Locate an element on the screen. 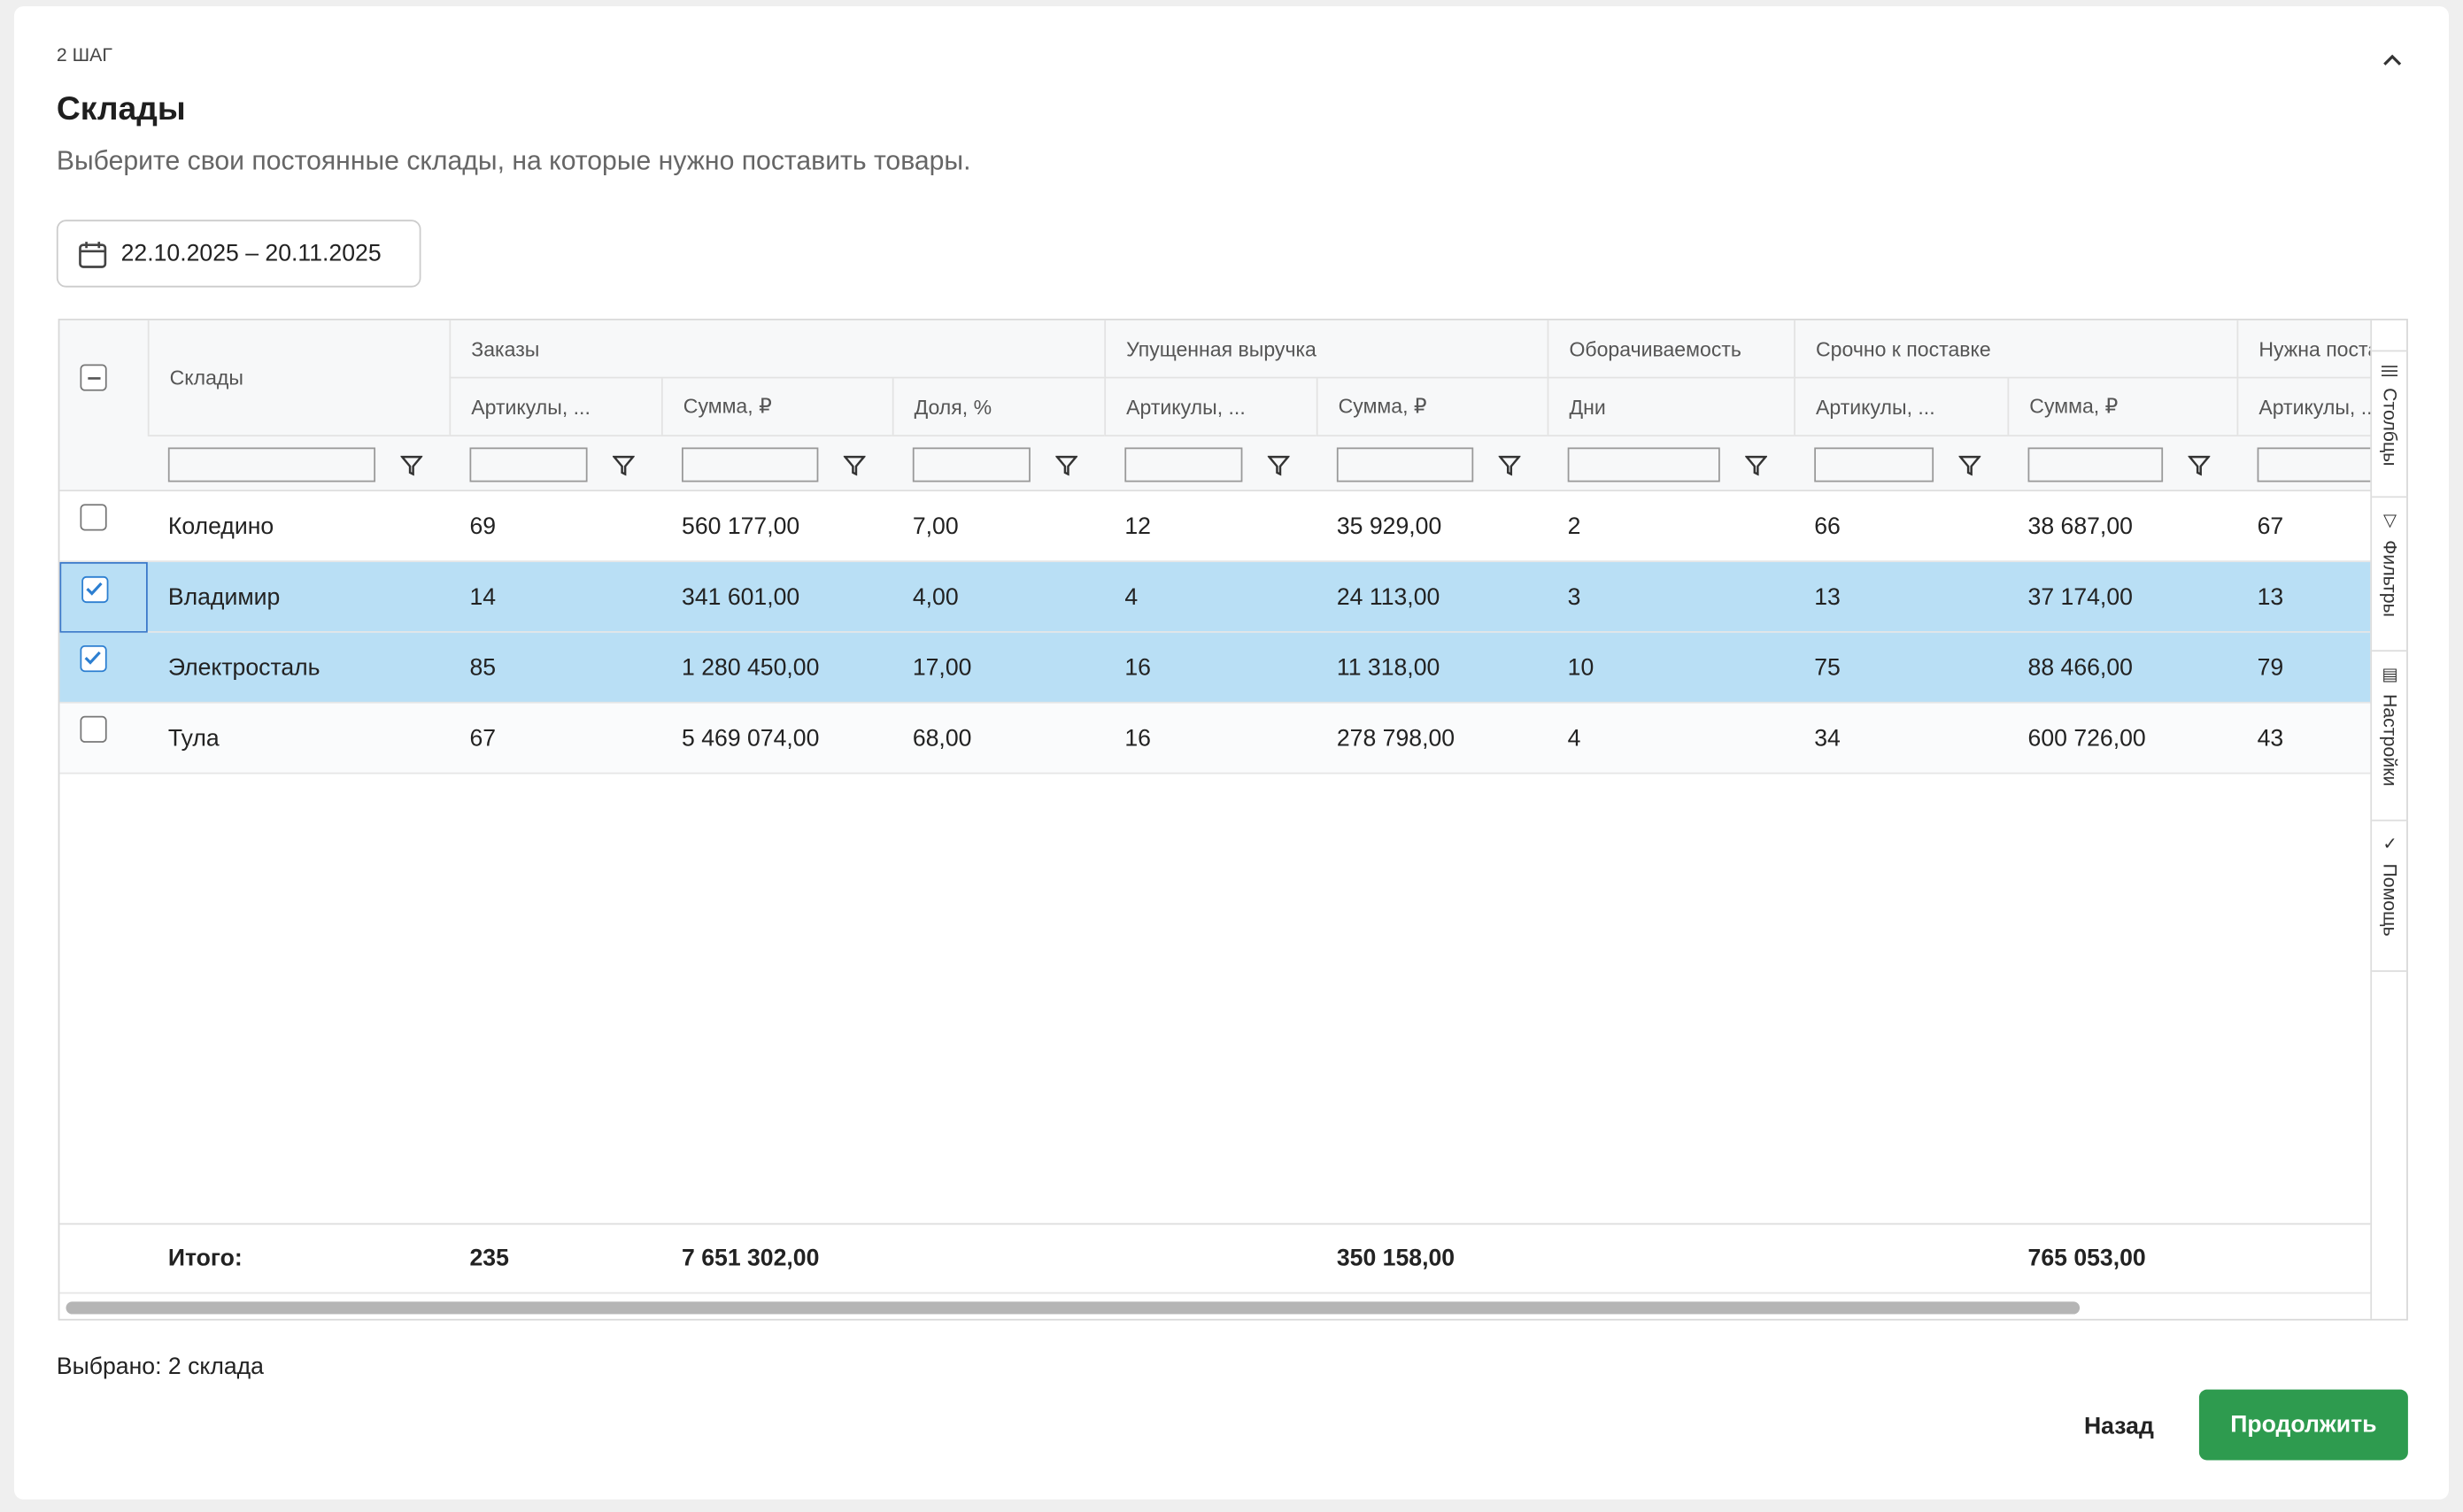 The width and height of the screenshot is (2463, 1512). cell: 85 is located at coordinates (555, 668).